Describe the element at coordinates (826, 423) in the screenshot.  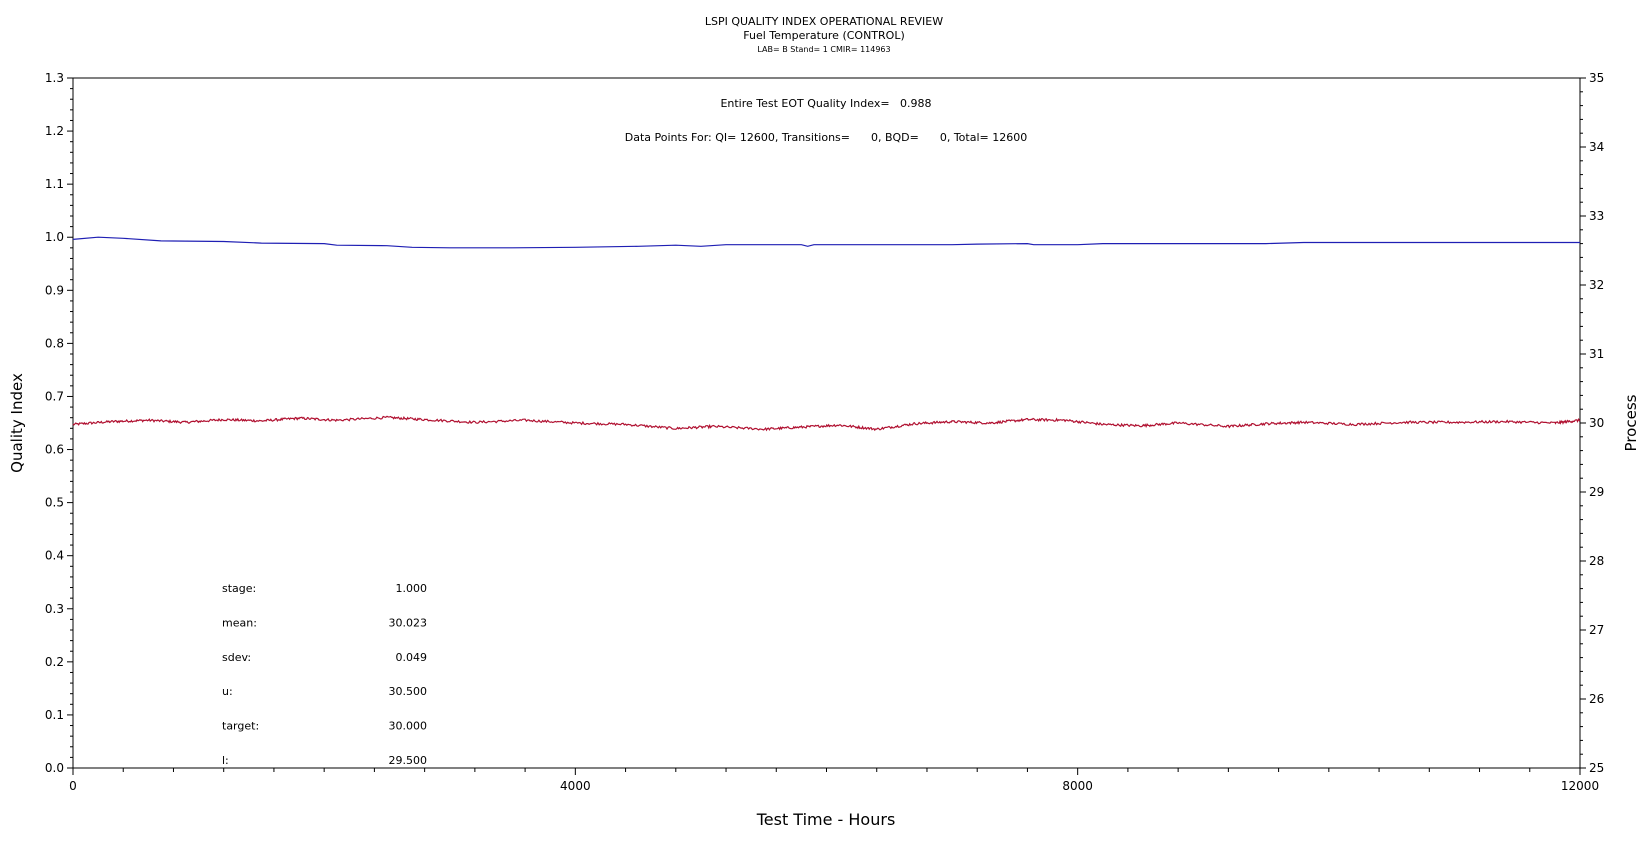
I see `series-line-process` at that location.